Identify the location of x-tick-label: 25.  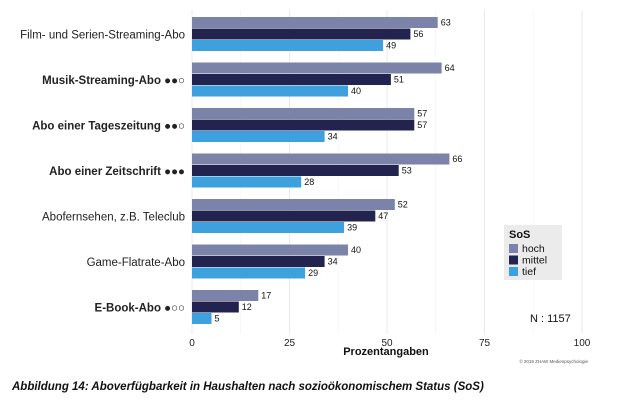
(290, 343).